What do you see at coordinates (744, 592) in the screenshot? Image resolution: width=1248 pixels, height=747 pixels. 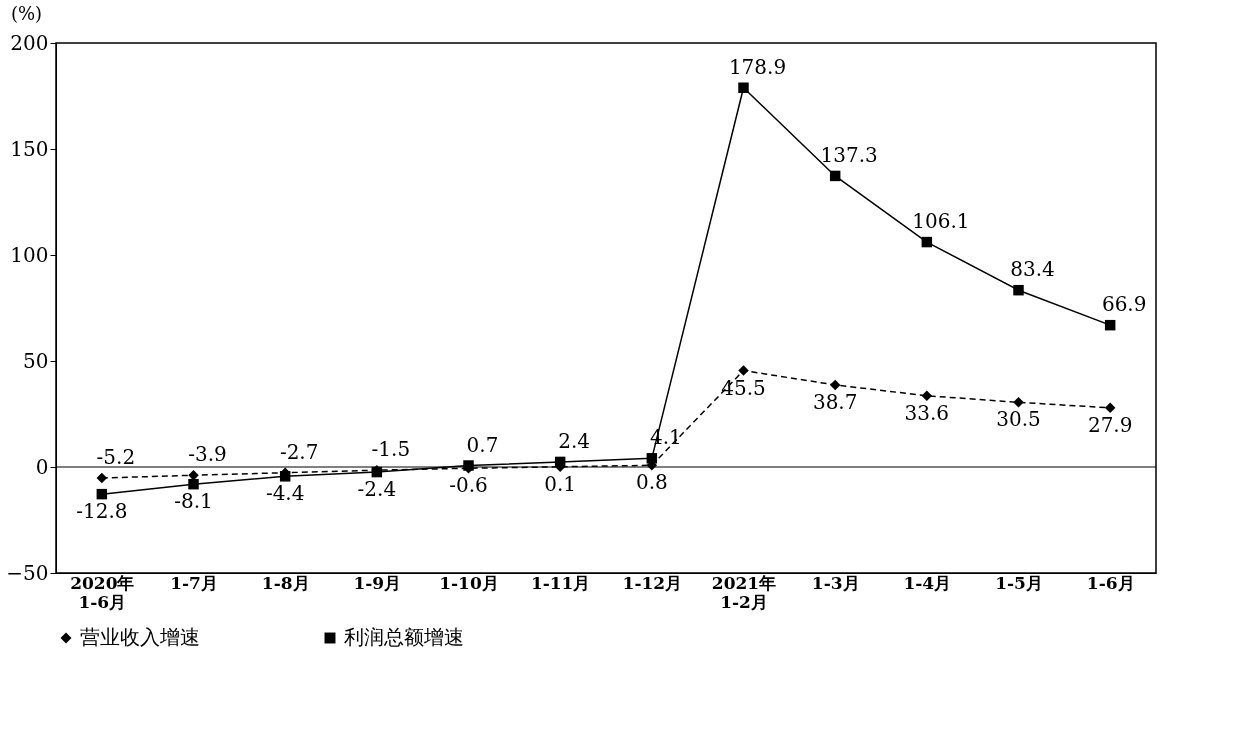 I see `x-tick-label: 2021年 1-2月` at bounding box center [744, 592].